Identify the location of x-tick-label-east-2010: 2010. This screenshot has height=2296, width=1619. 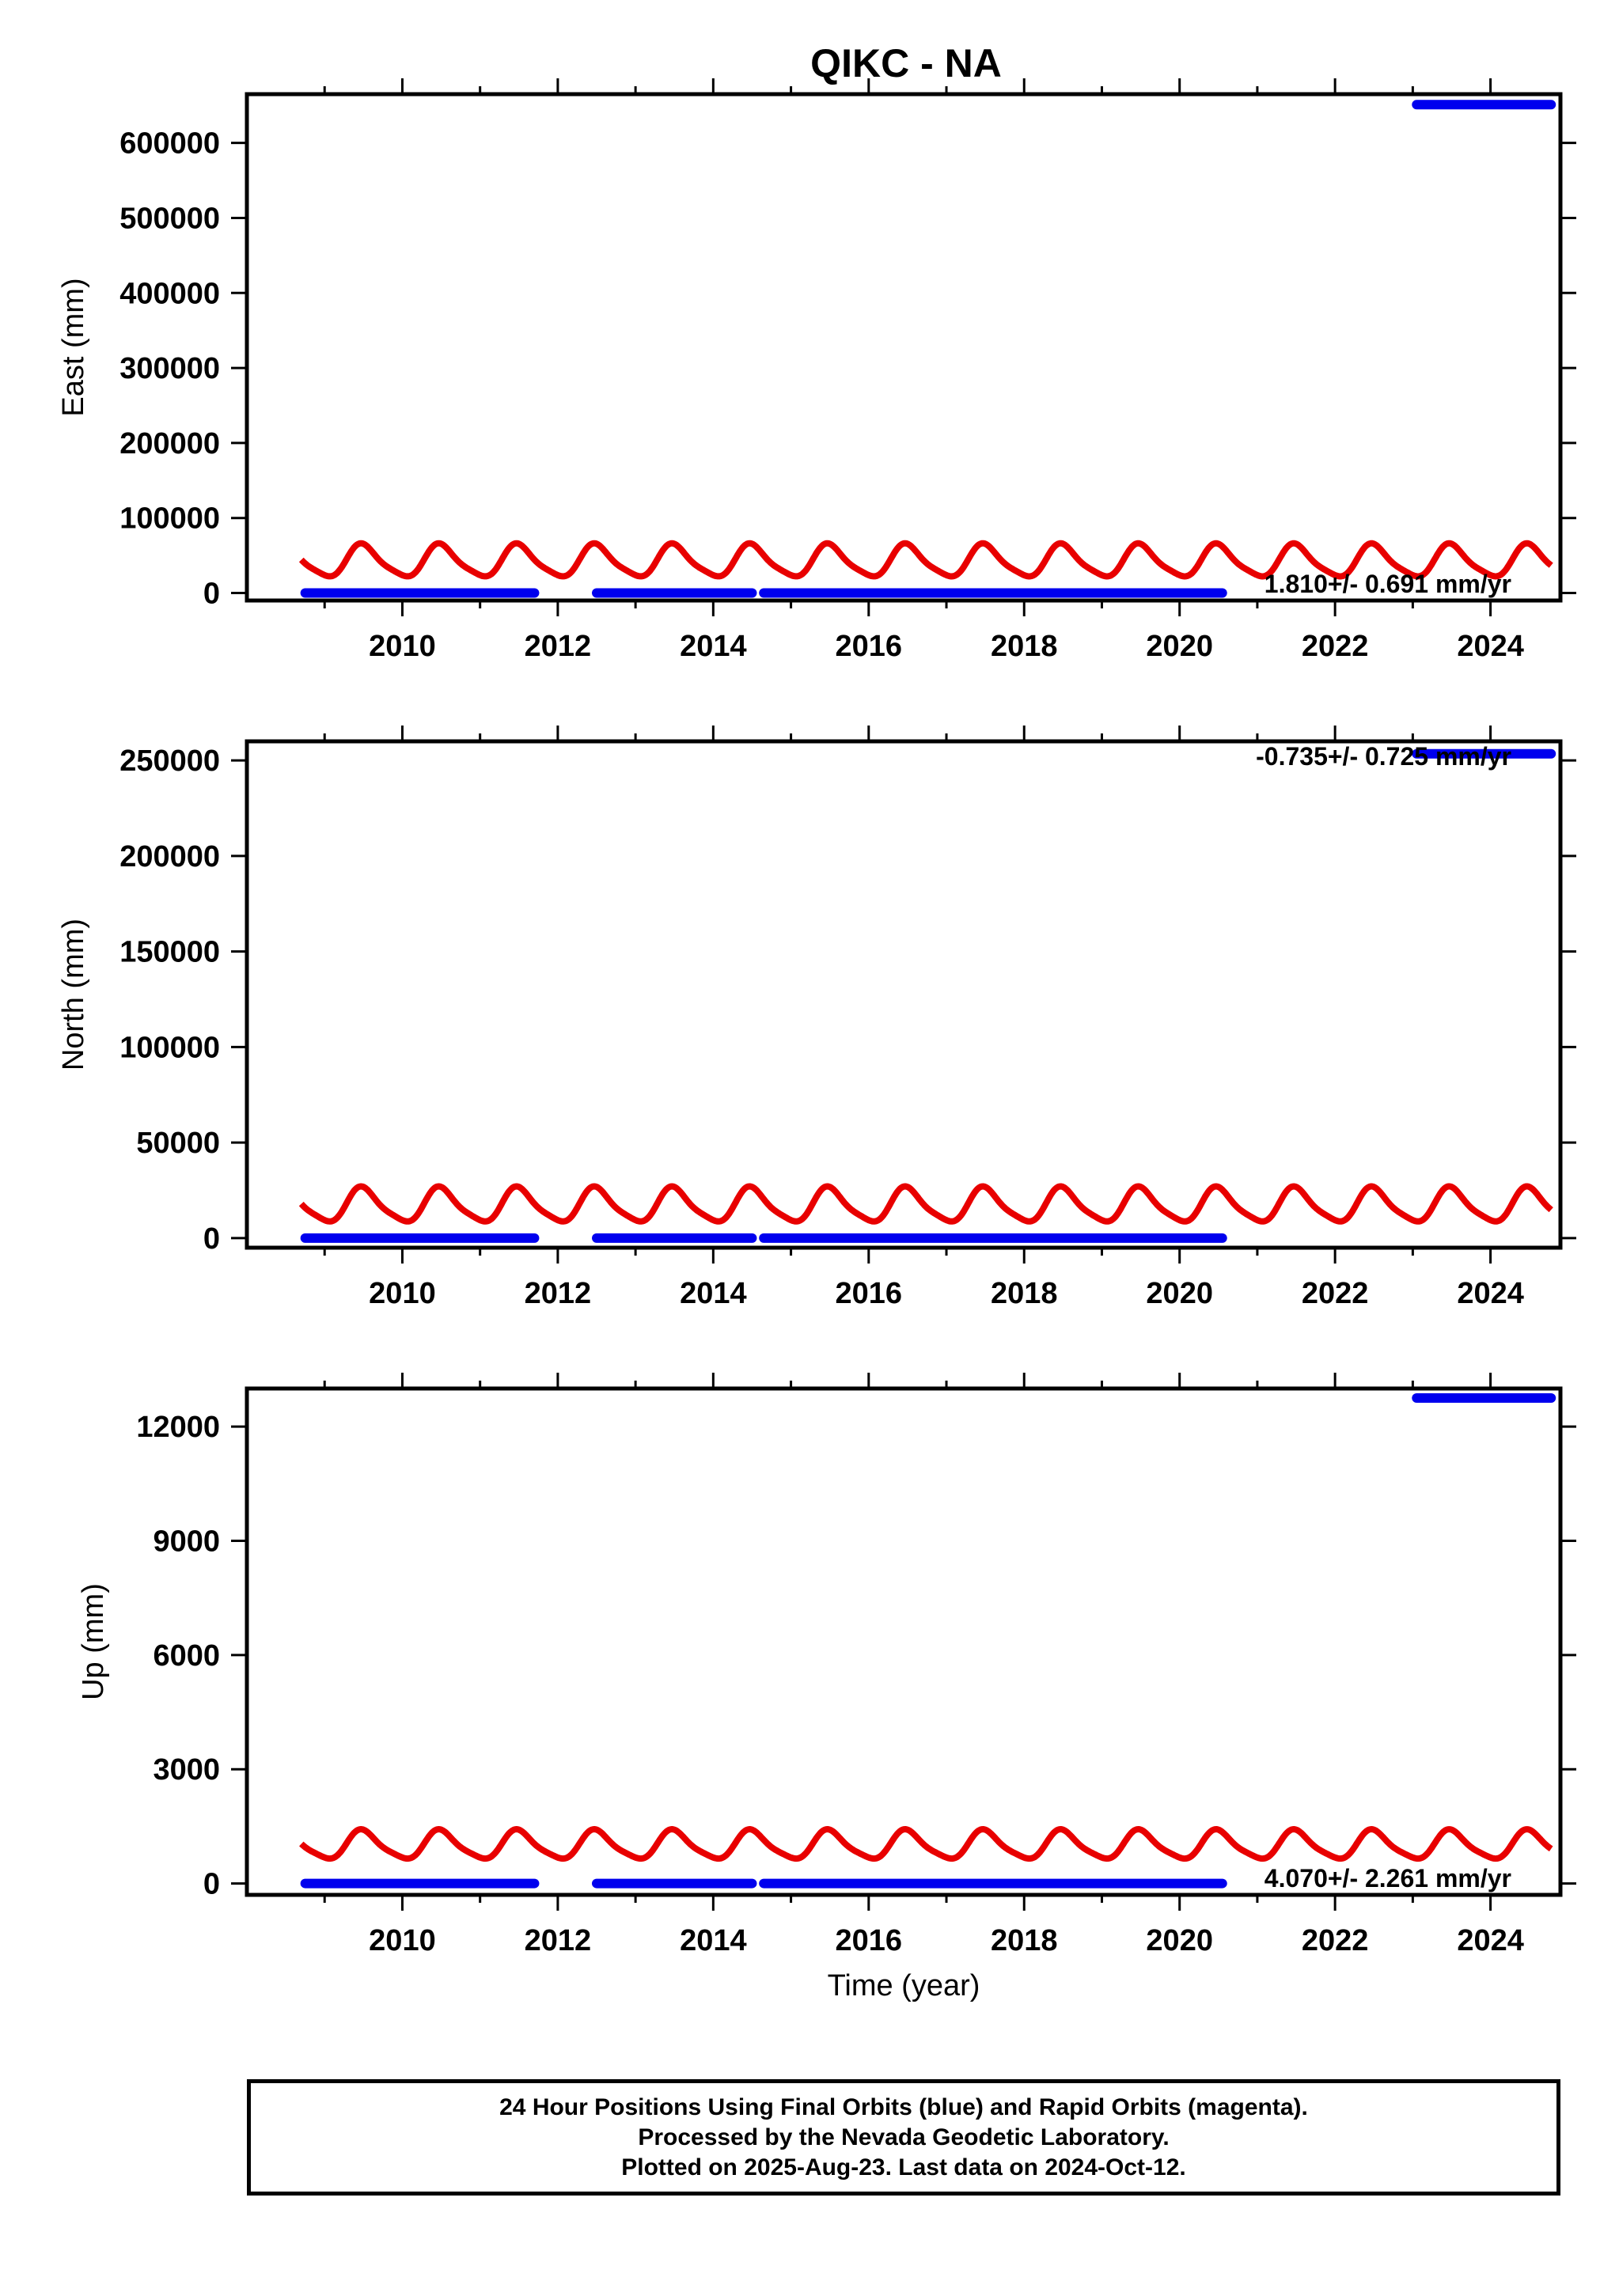
(402, 646).